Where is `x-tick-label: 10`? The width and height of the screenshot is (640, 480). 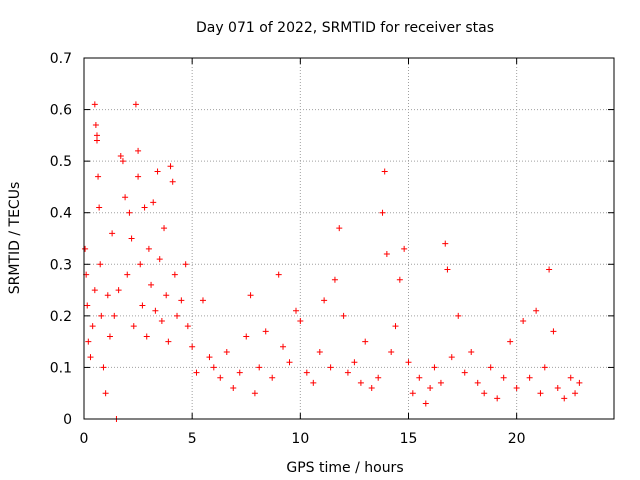
x-tick-label: 10 is located at coordinates (300, 439).